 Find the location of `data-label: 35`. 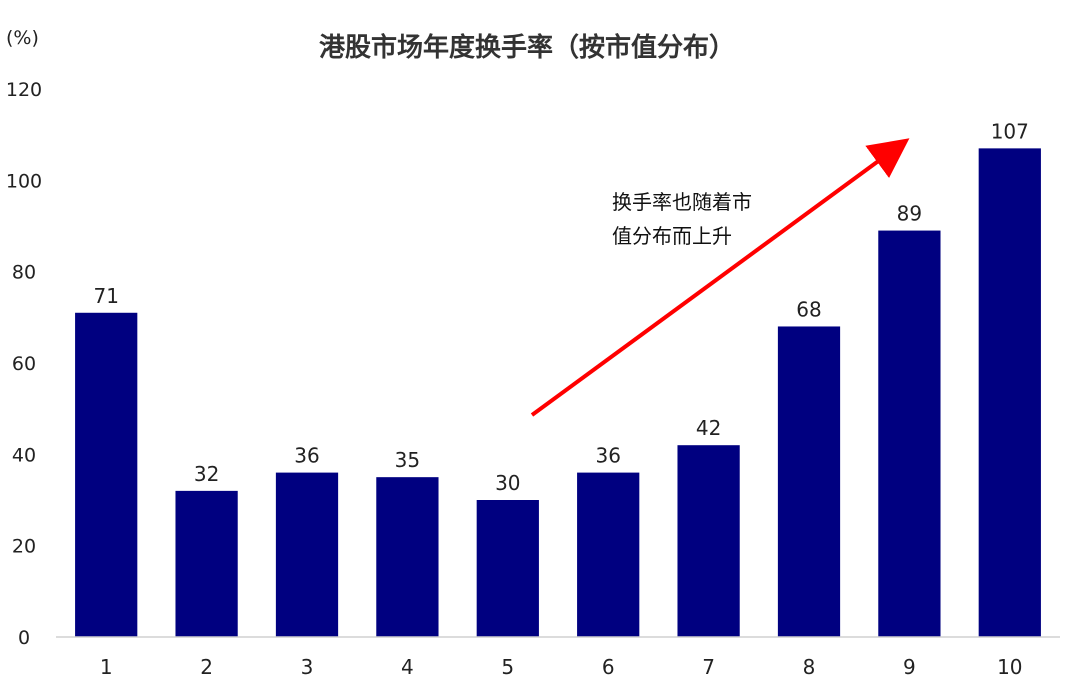

data-label: 35 is located at coordinates (407, 460).